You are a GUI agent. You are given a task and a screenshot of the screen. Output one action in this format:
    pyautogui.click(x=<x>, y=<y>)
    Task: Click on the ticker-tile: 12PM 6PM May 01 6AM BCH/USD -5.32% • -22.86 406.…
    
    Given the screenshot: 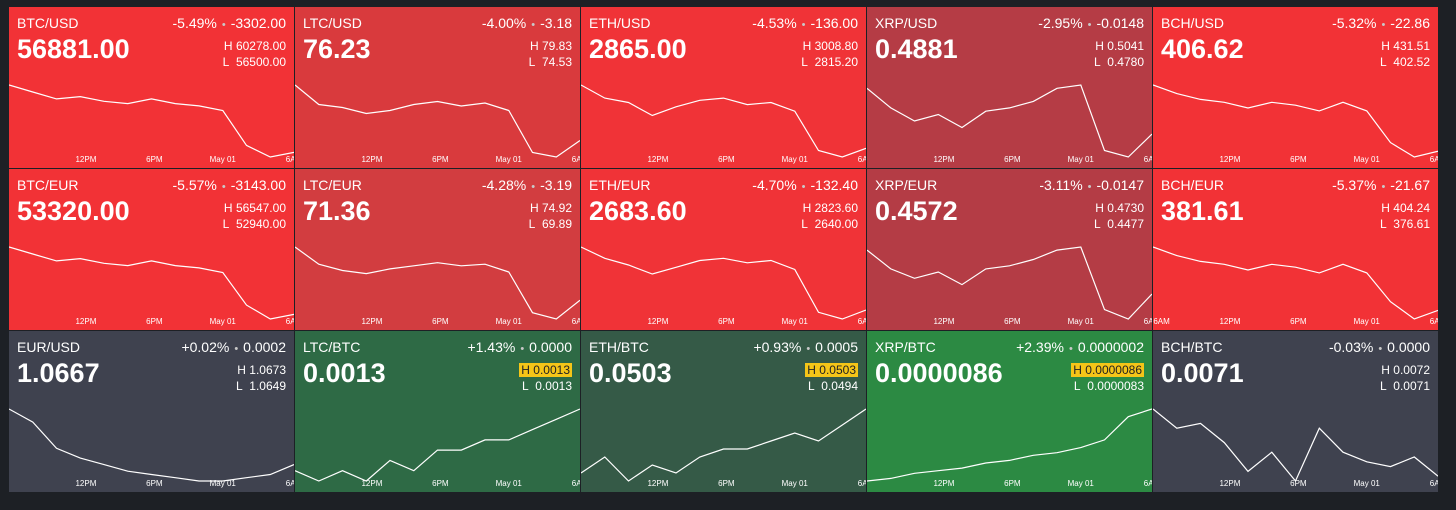 What is the action you would take?
    pyautogui.click(x=1295, y=87)
    